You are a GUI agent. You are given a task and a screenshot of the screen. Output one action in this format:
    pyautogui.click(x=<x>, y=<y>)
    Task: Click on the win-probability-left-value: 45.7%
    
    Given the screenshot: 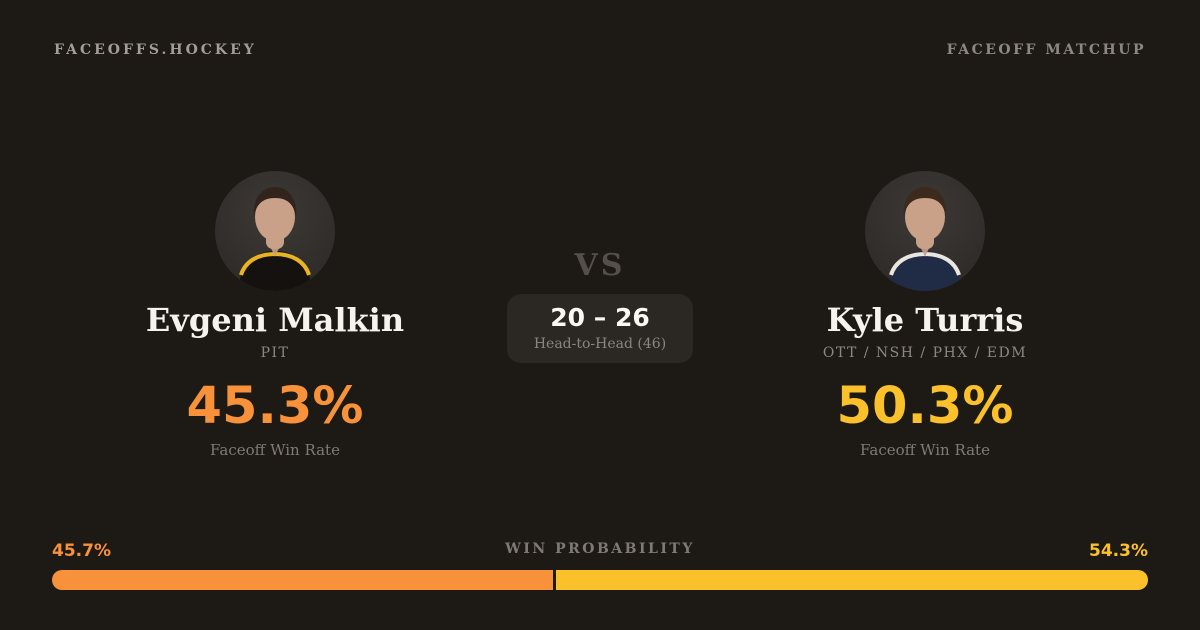 What is the action you would take?
    pyautogui.click(x=81, y=551)
    